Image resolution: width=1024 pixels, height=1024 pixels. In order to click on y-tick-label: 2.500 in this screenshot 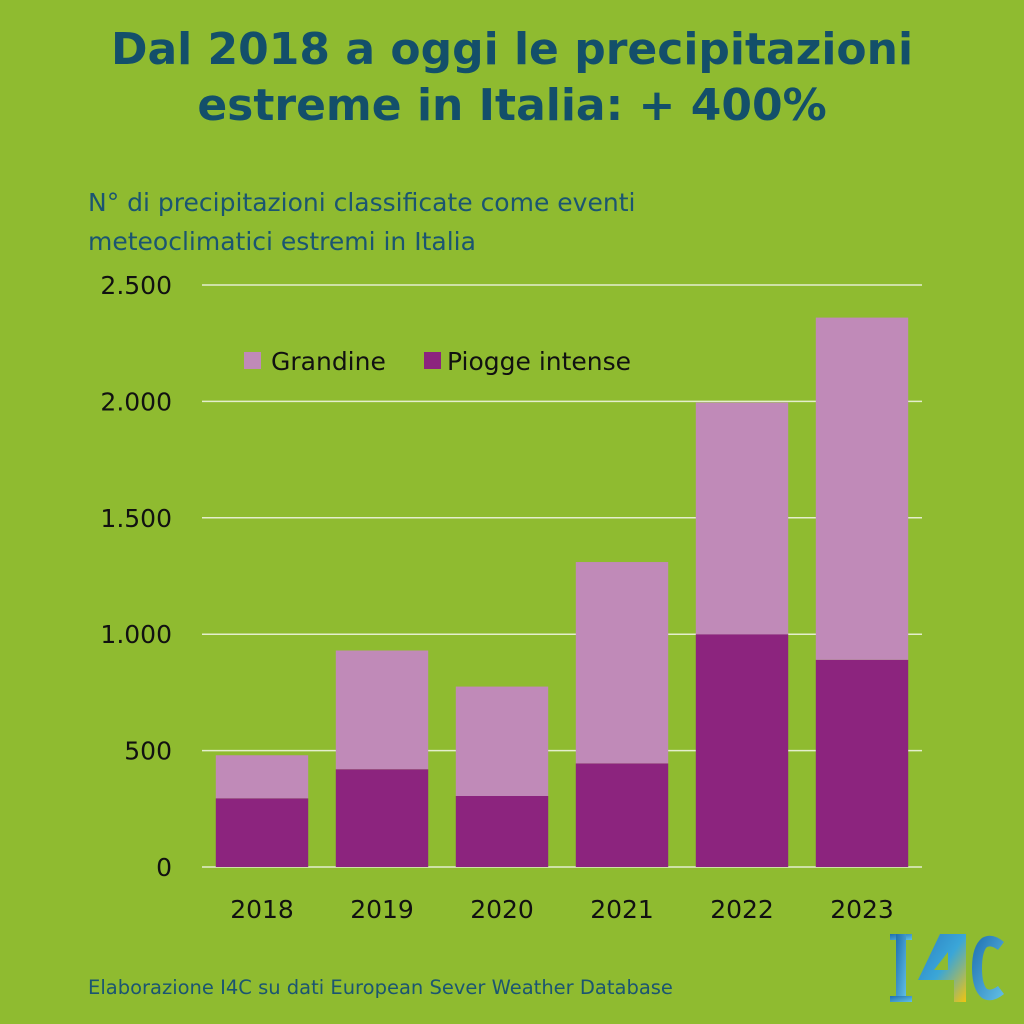, I will do `click(136, 285)`.